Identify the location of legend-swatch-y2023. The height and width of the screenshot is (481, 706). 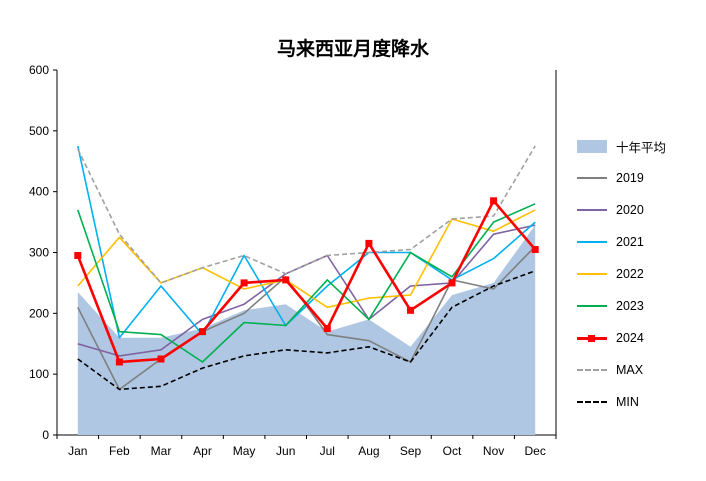
(592, 306).